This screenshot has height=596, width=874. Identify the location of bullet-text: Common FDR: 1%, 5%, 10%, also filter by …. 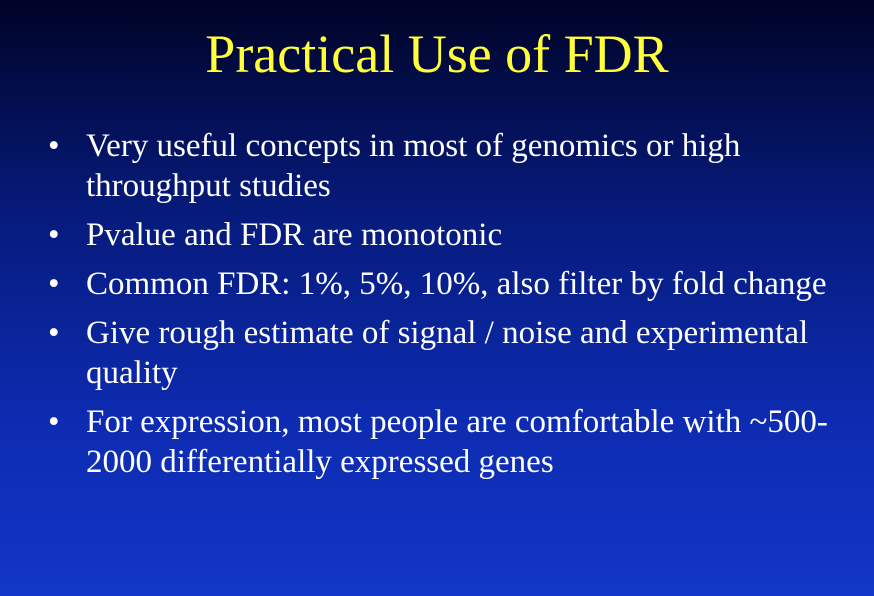
(456, 284).